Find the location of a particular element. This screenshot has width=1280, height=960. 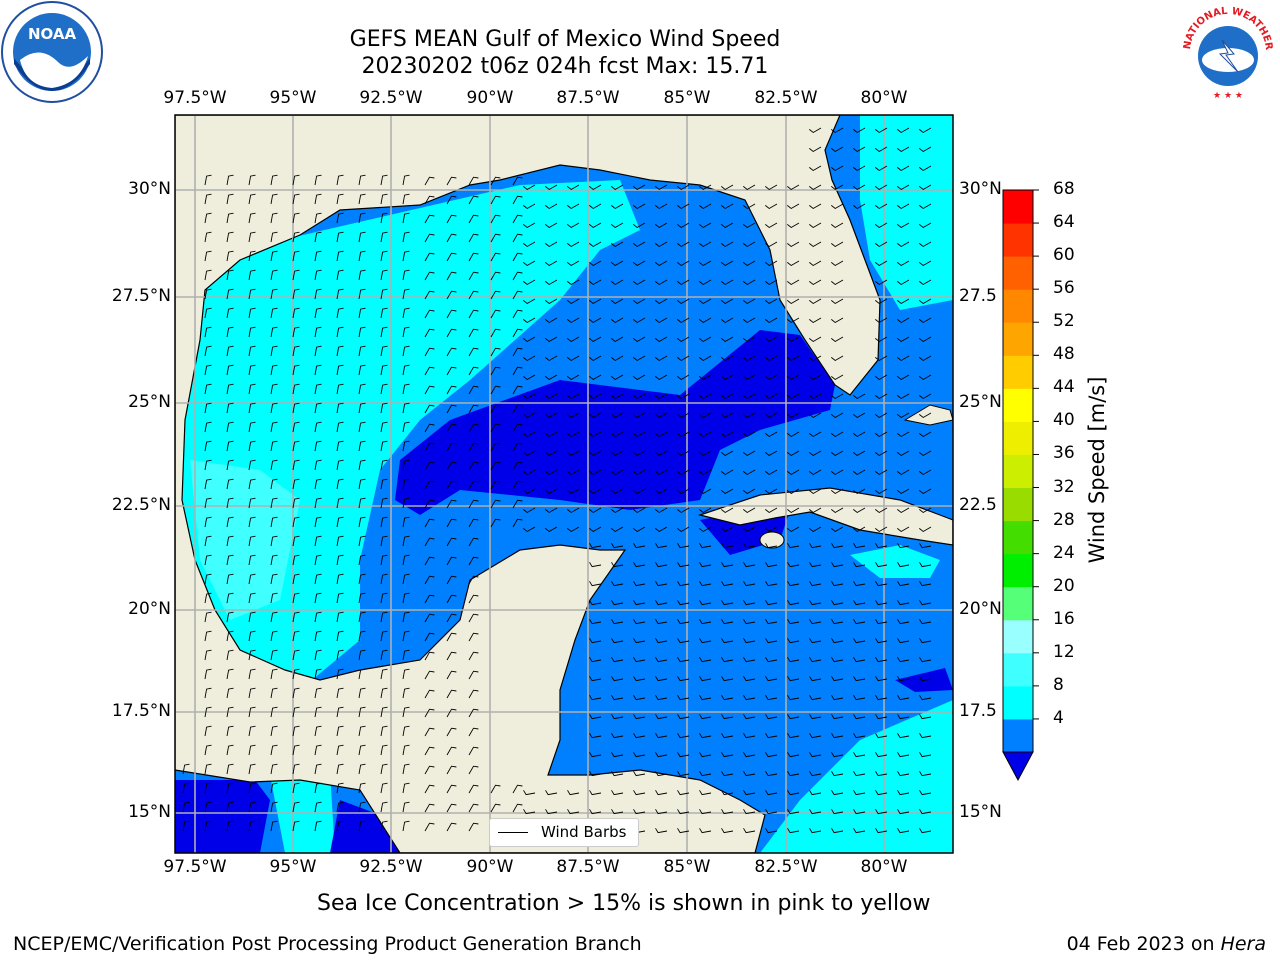

date-text: 04 Feb 2023 on Hera is located at coordinates (1166, 944).